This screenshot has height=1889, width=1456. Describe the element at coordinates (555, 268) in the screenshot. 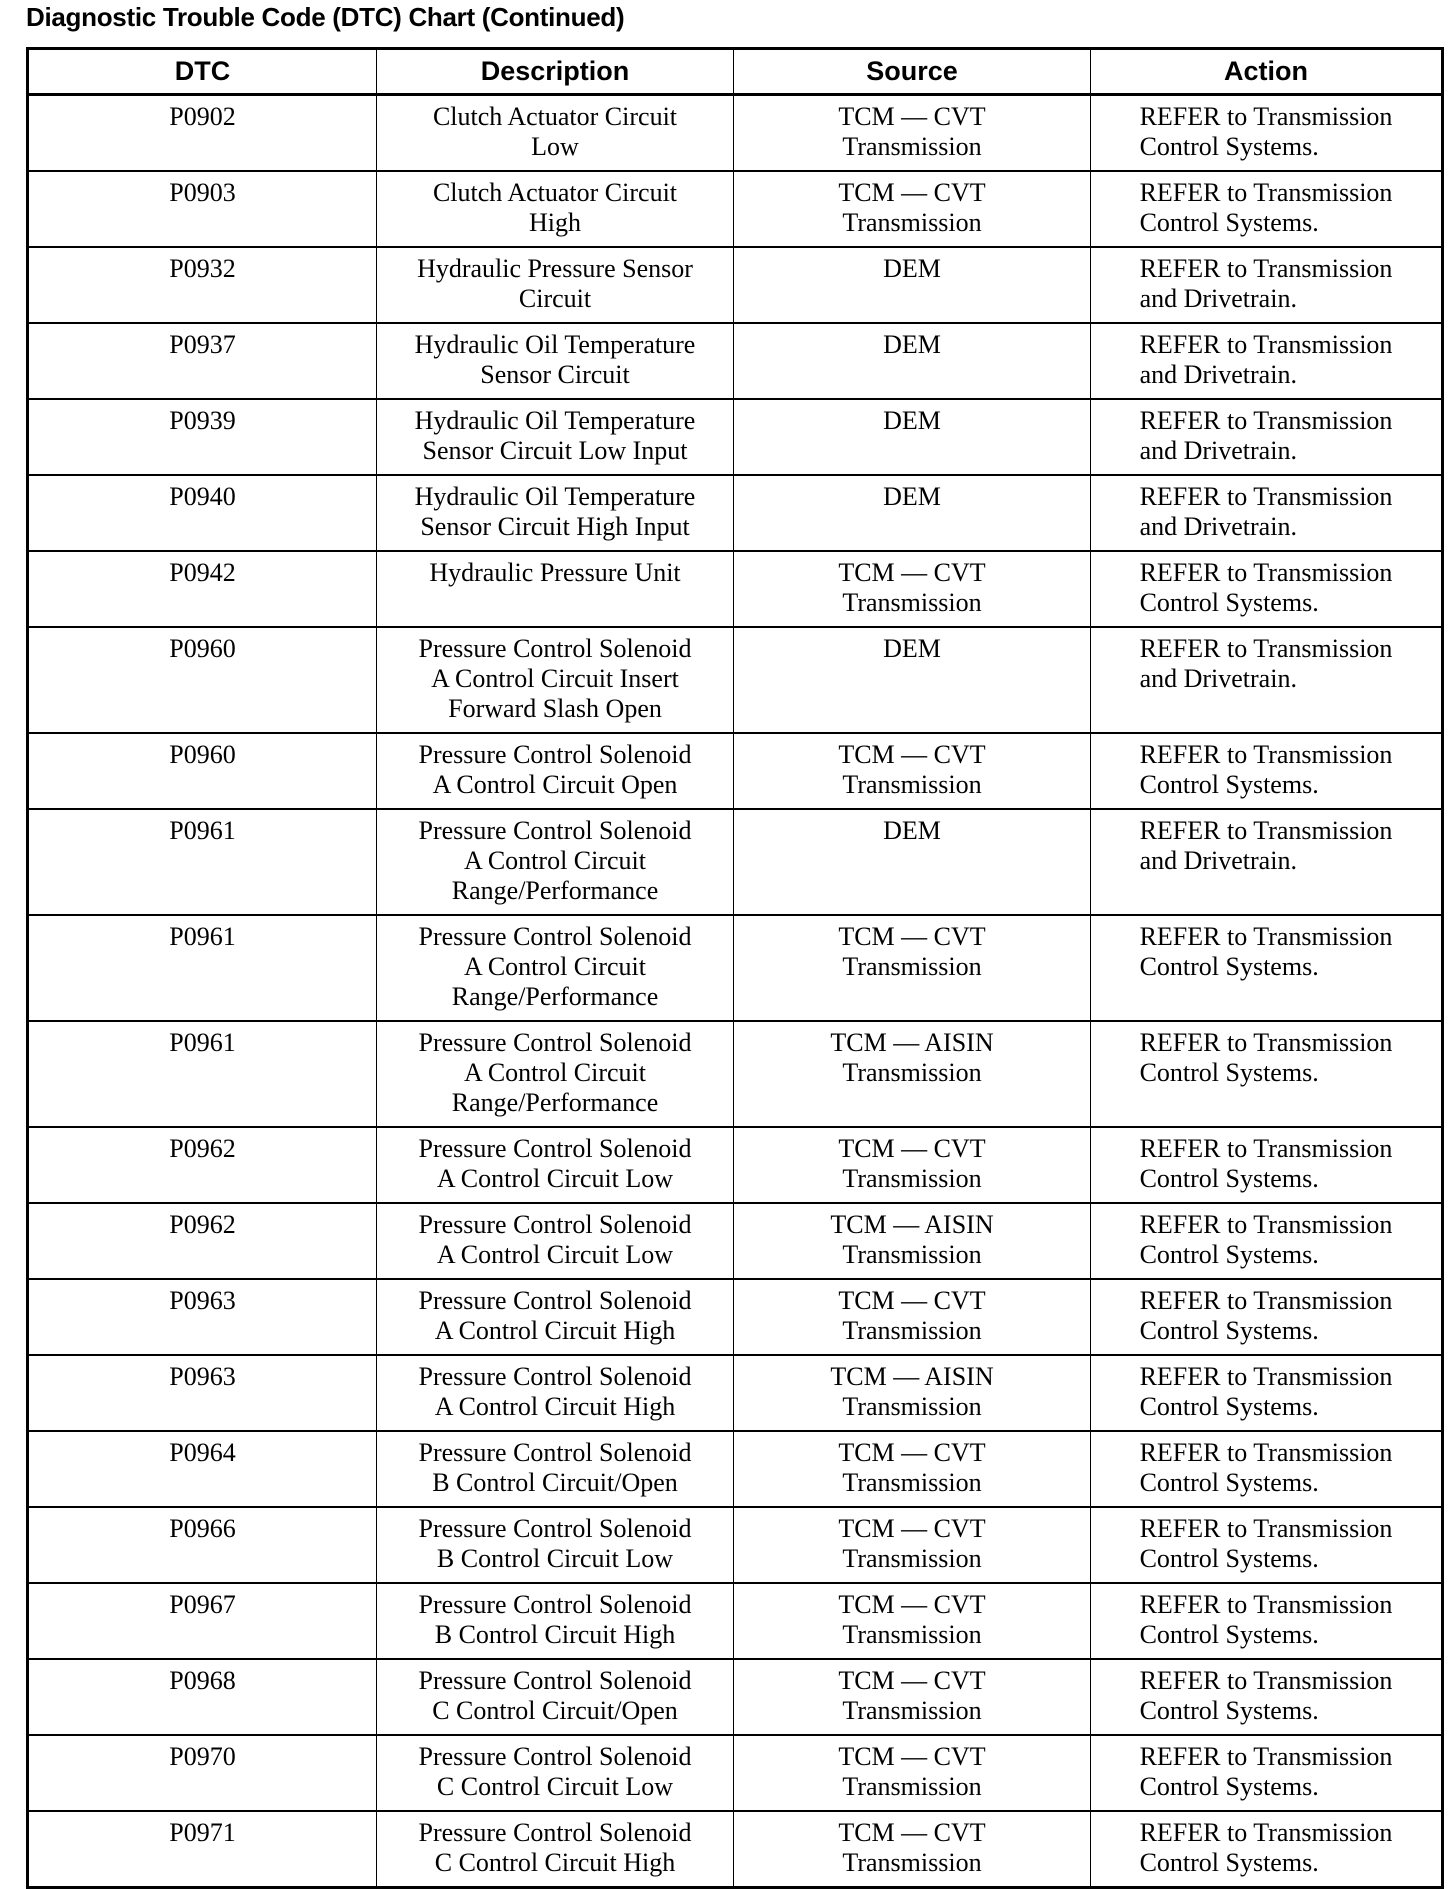

I see `description-cell-line: Hydraulic Pressure Sensor` at that location.